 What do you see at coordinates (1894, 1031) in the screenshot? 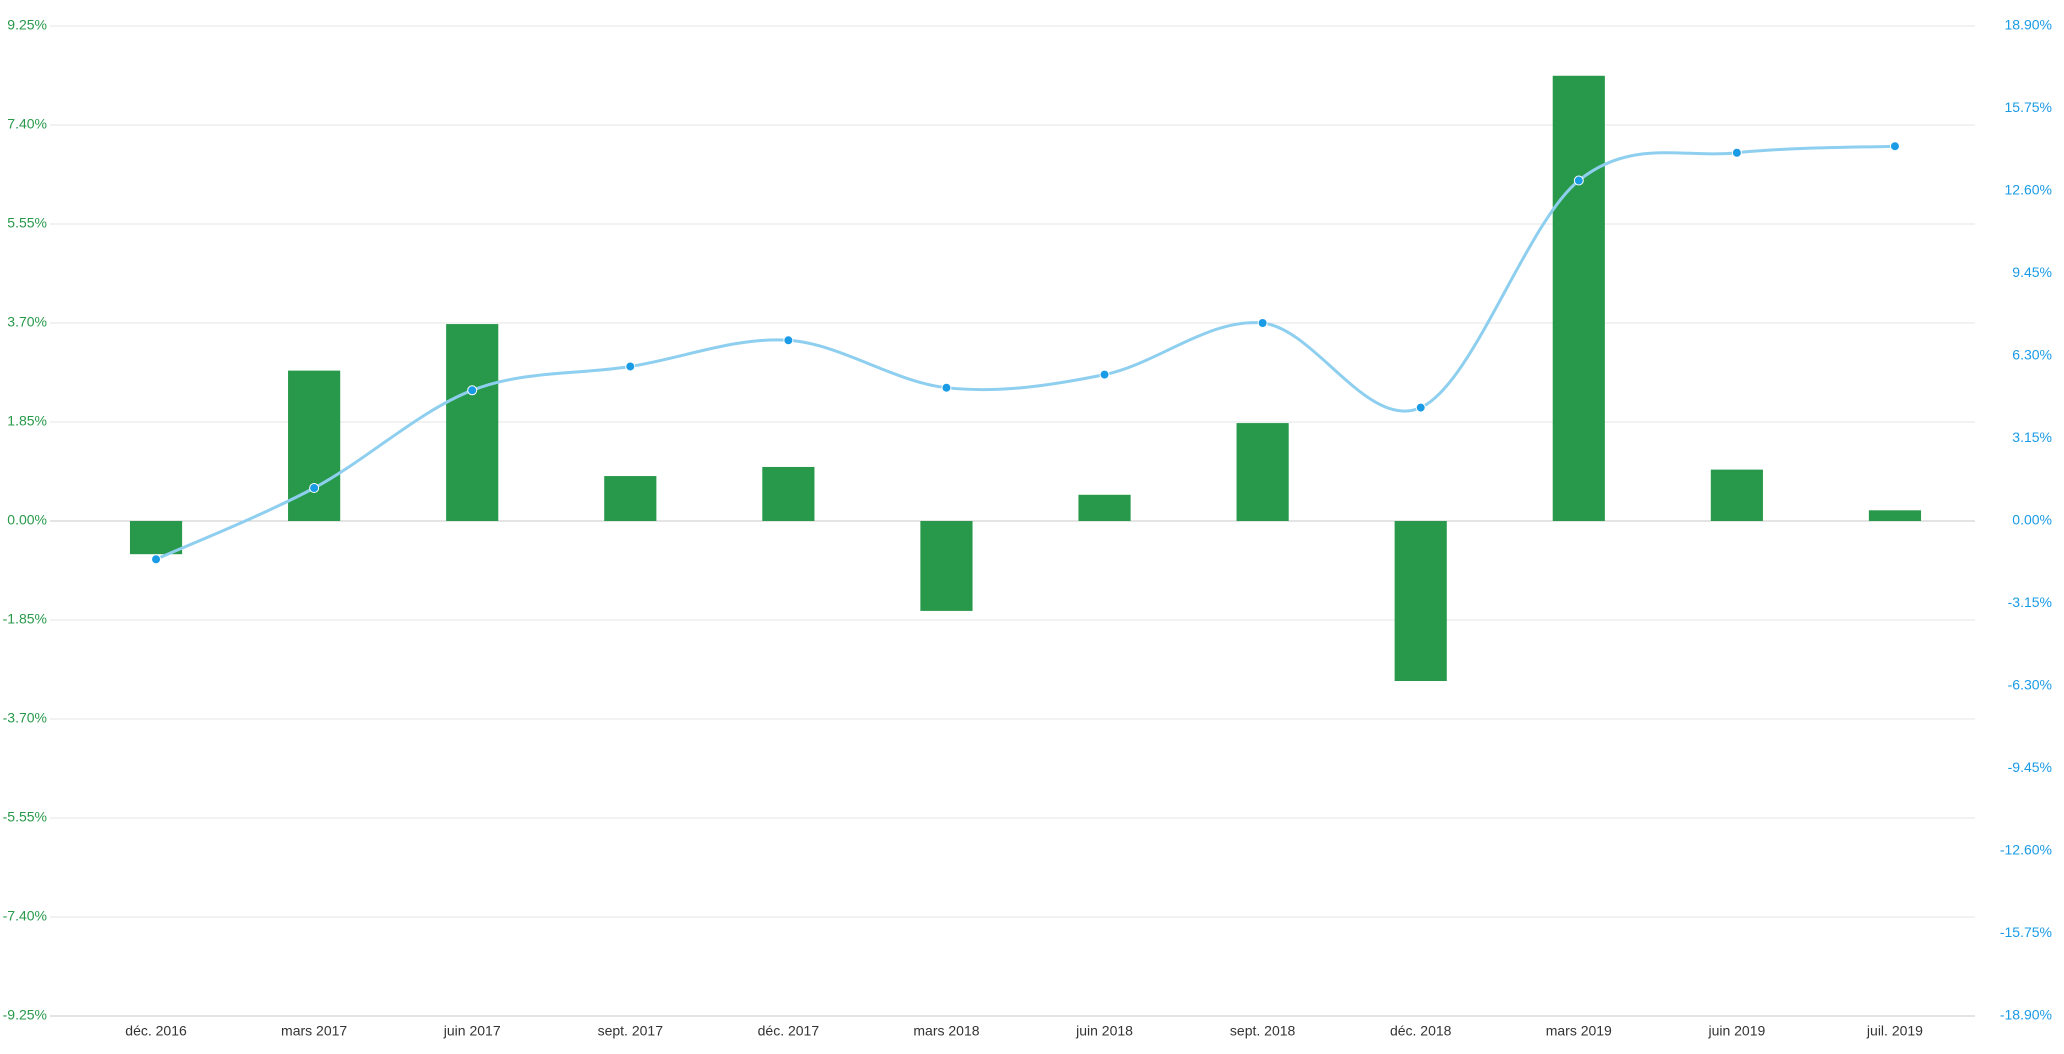
I see `x-tick-label: juil. 2019` at bounding box center [1894, 1031].